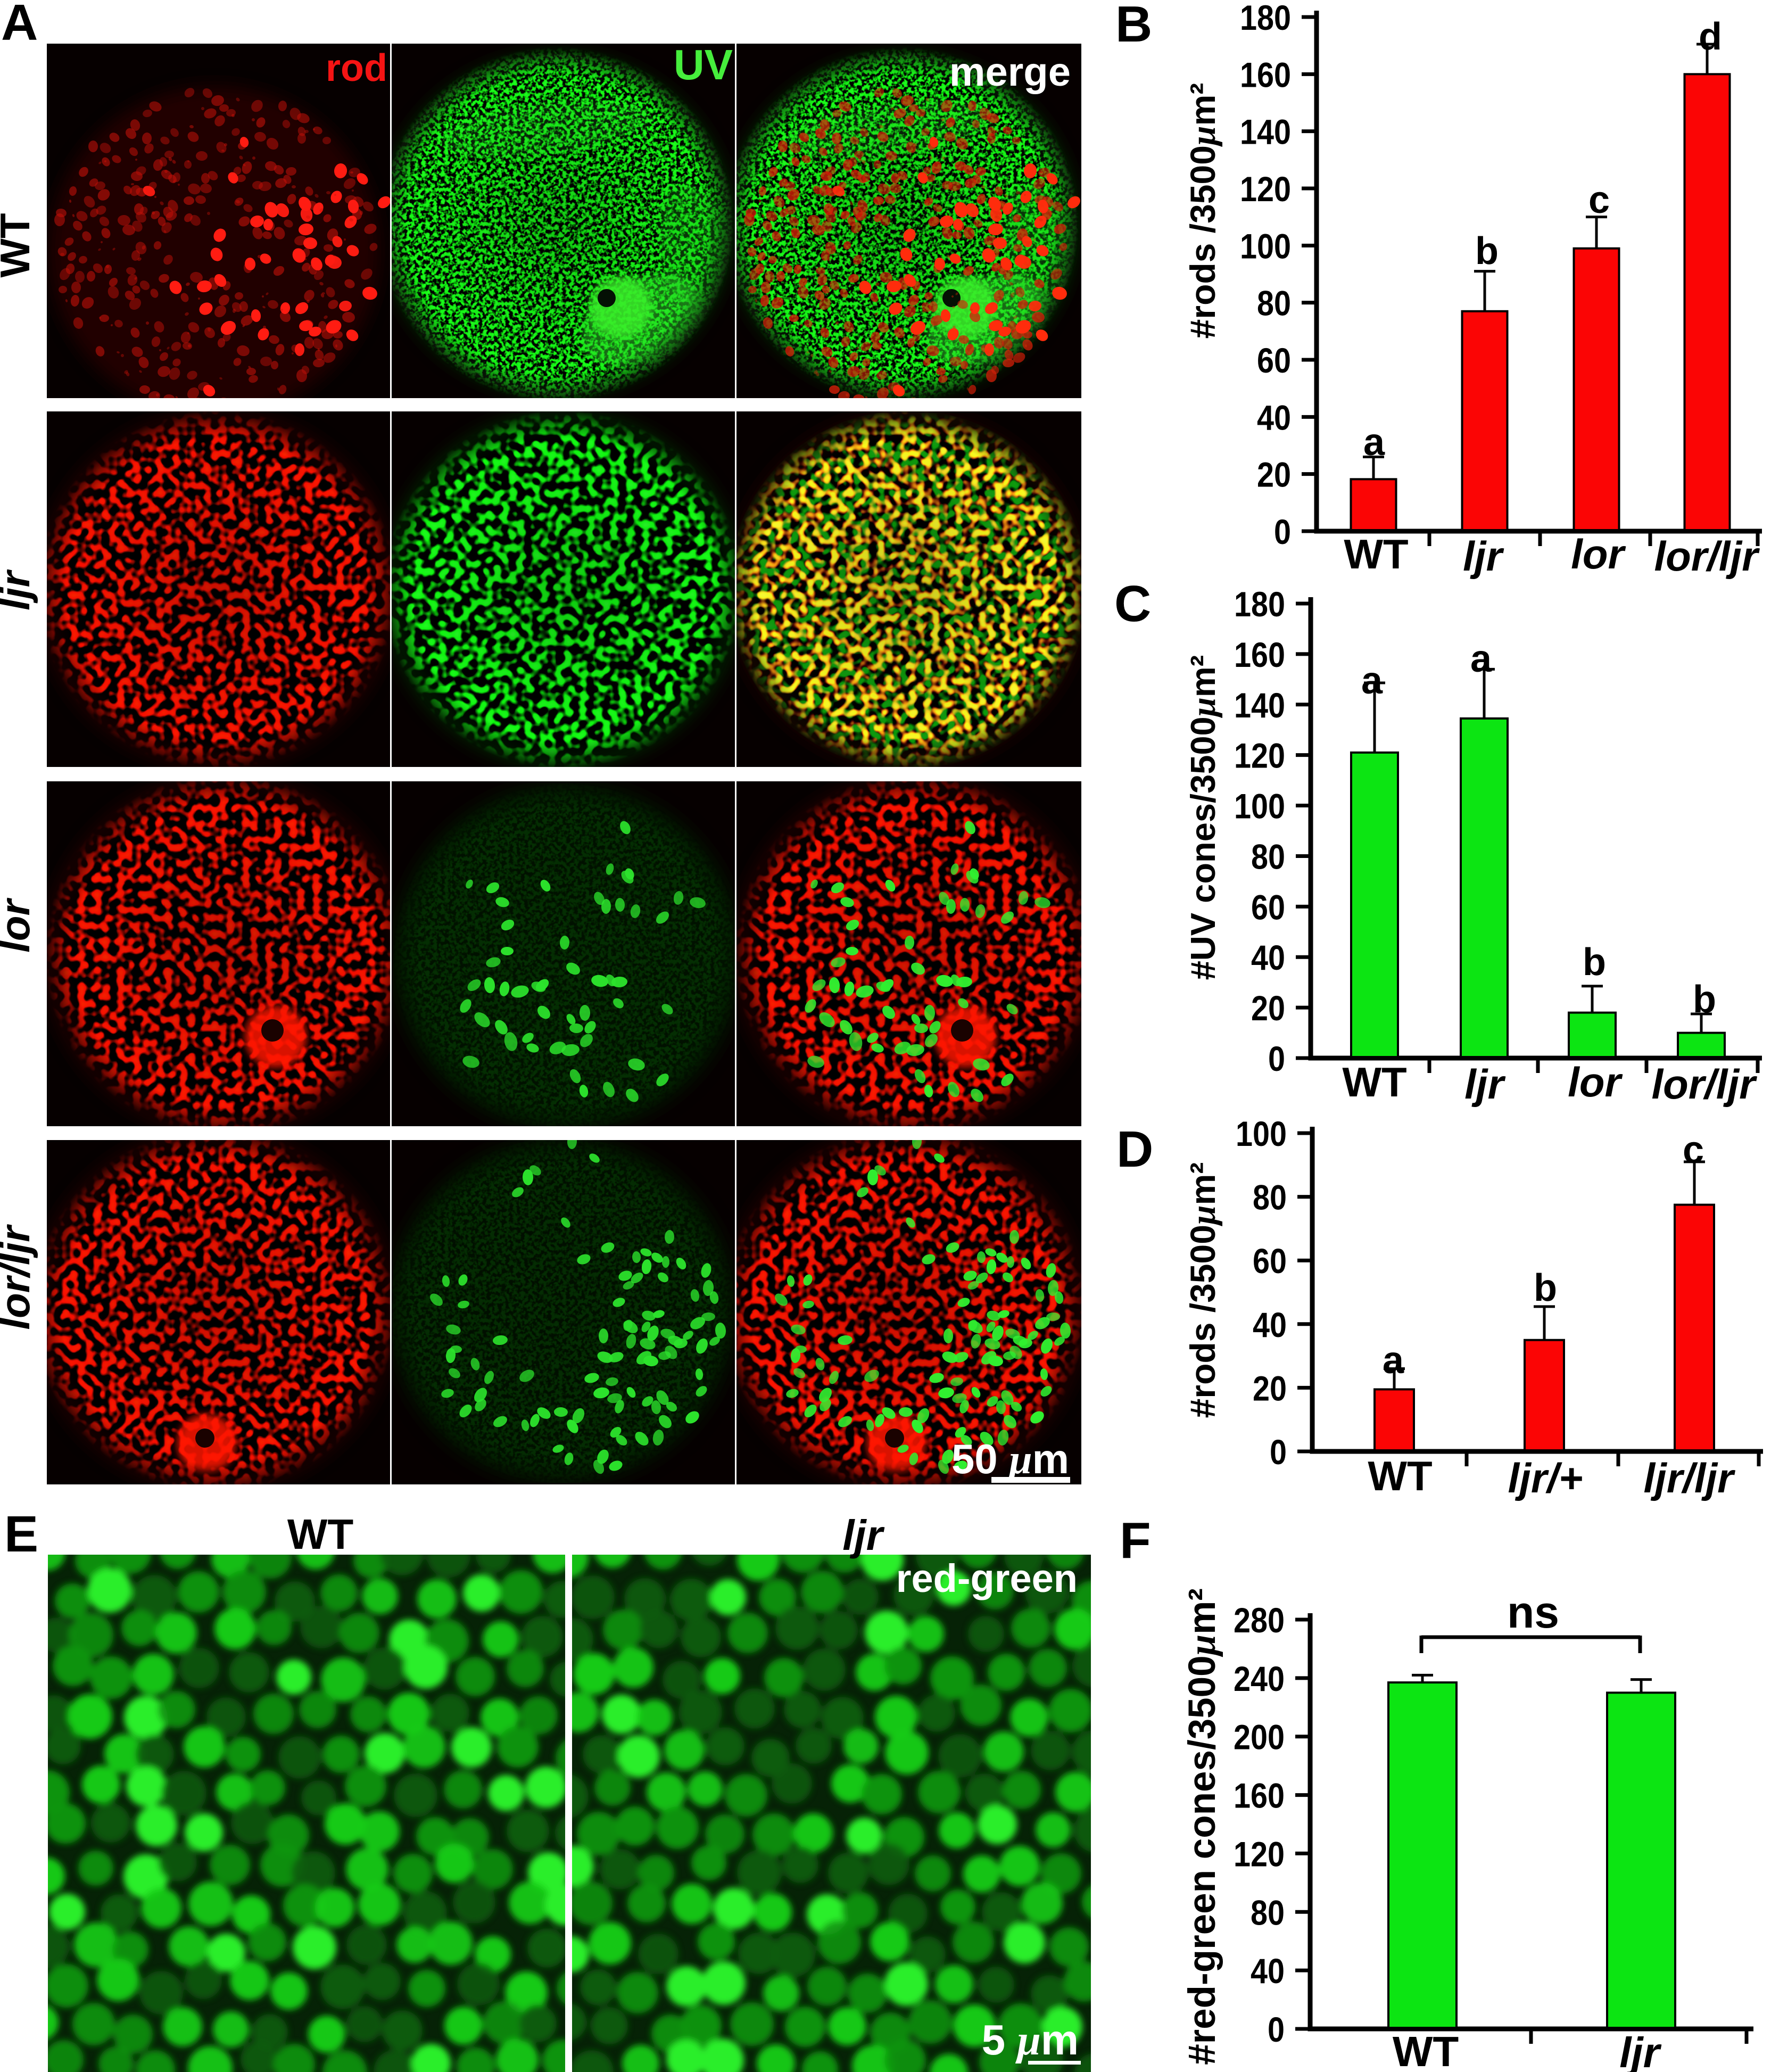 This screenshot has height=2072, width=1771. Describe the element at coordinates (987, 1578) in the screenshot. I see `svg-text: red-green` at that location.